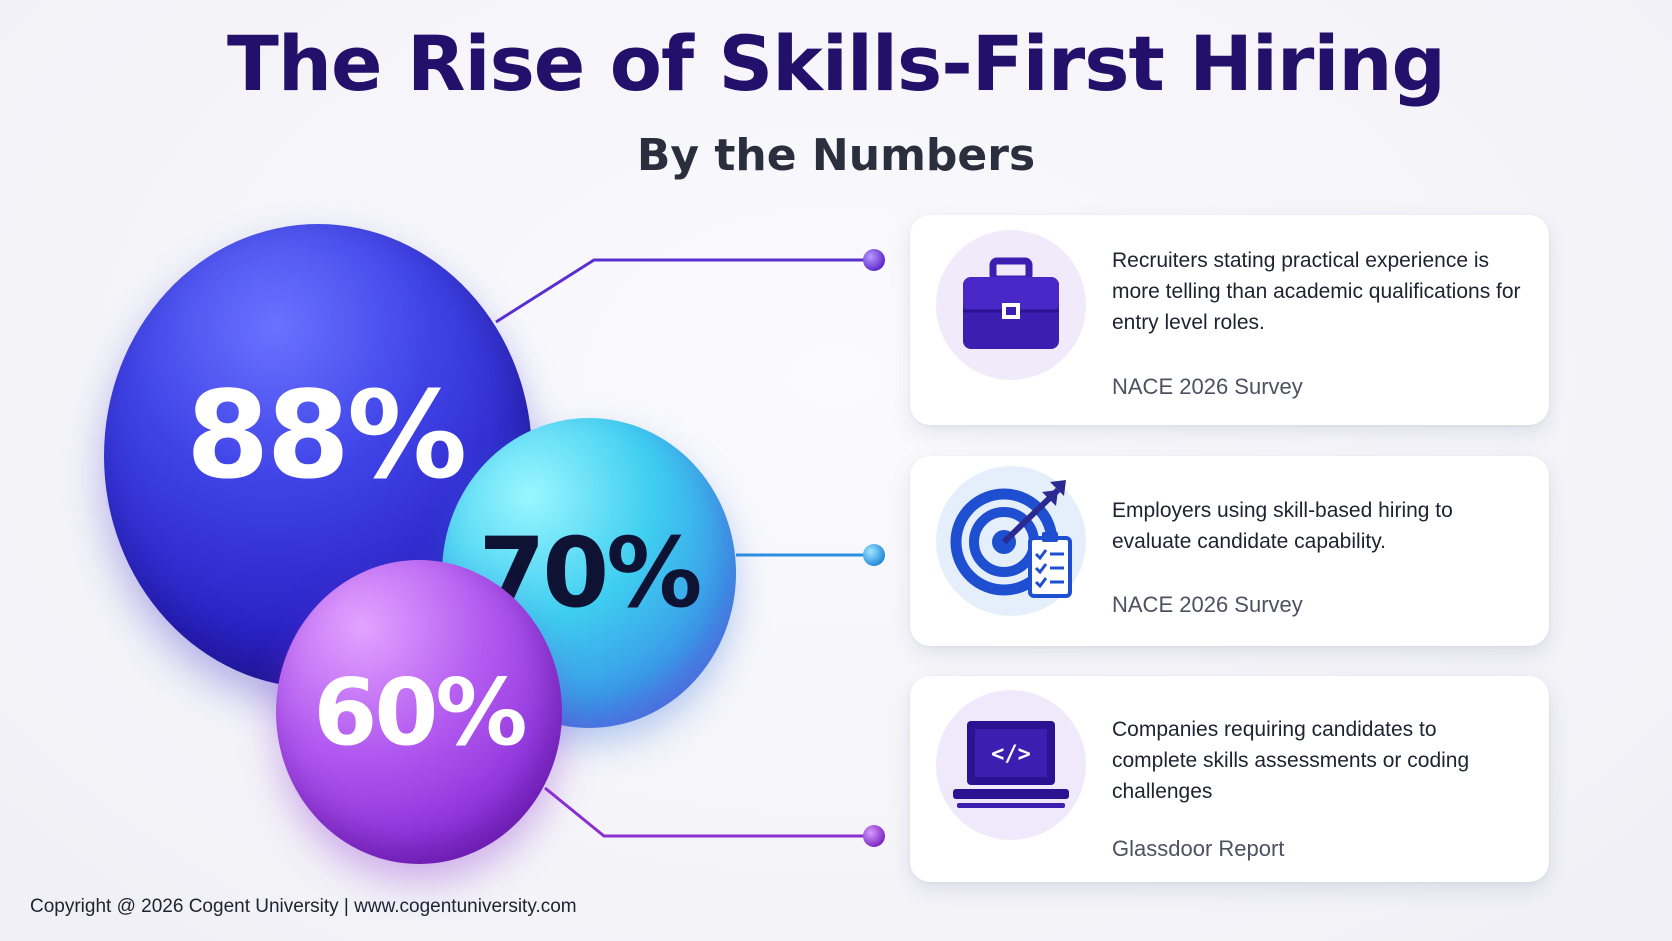 Image resolution: width=1672 pixels, height=941 pixels. What do you see at coordinates (589, 573) in the screenshot?
I see `stat-bubble-70: 70%` at bounding box center [589, 573].